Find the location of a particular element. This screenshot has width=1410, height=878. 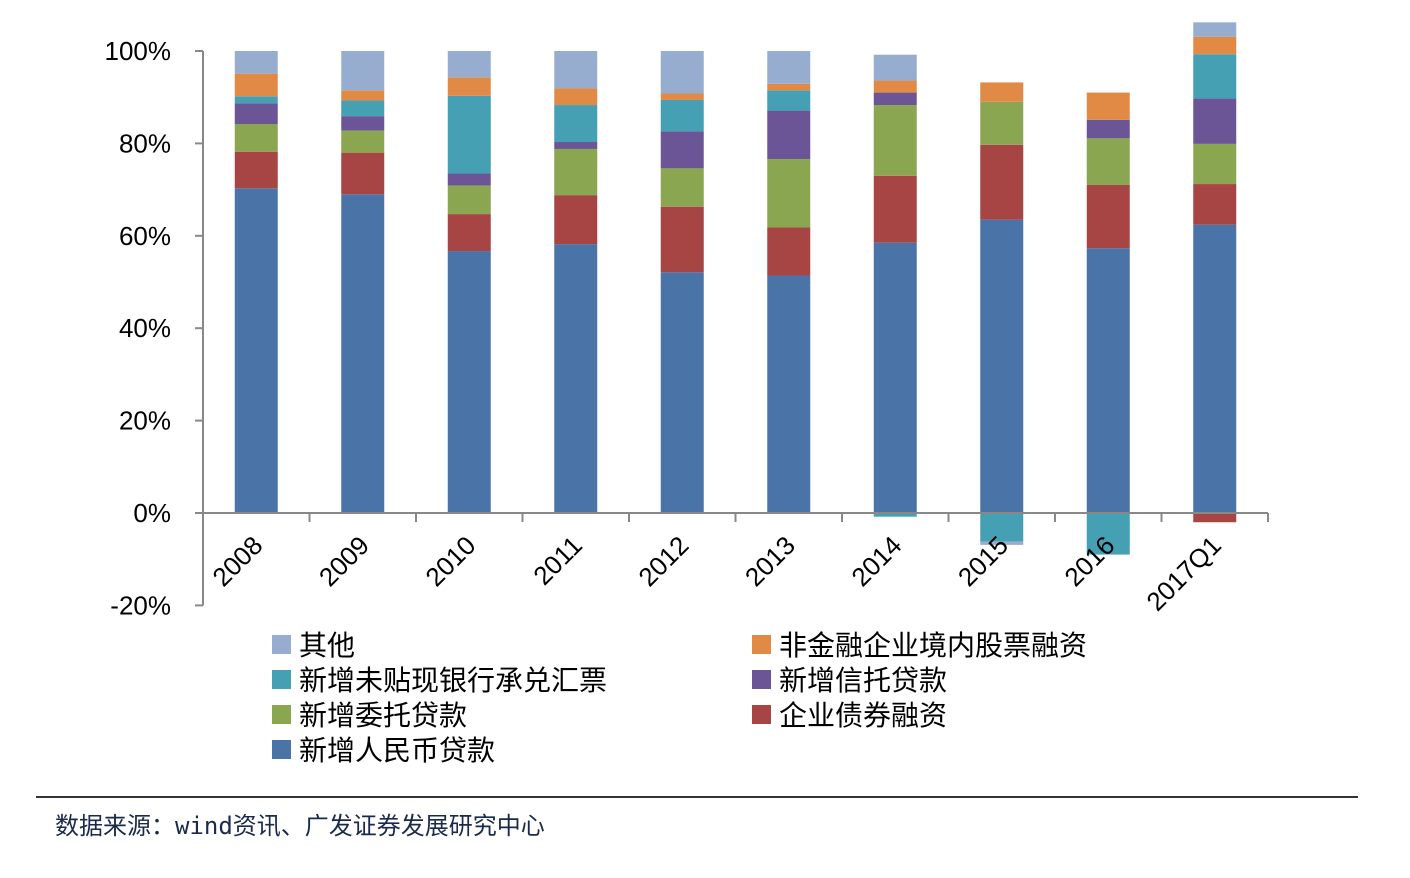

bar-segment-wt-2016 is located at coordinates (1108, 161).